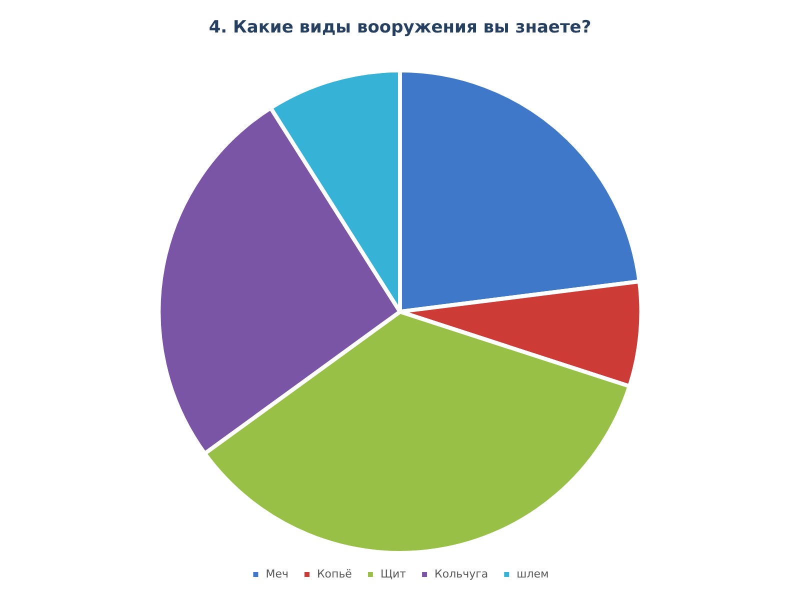 Image resolution: width=800 pixels, height=600 pixels. Describe the element at coordinates (334, 573) in the screenshot. I see `legend-label: Копьё` at that location.